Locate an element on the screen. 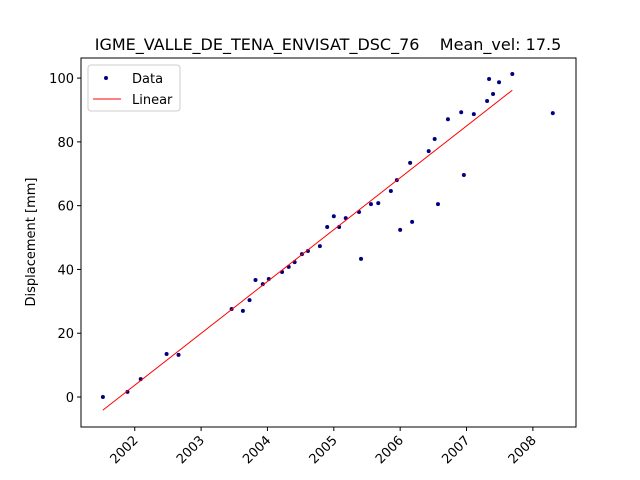 This screenshot has height=480, width=640. legend-marker is located at coordinates (106, 78).